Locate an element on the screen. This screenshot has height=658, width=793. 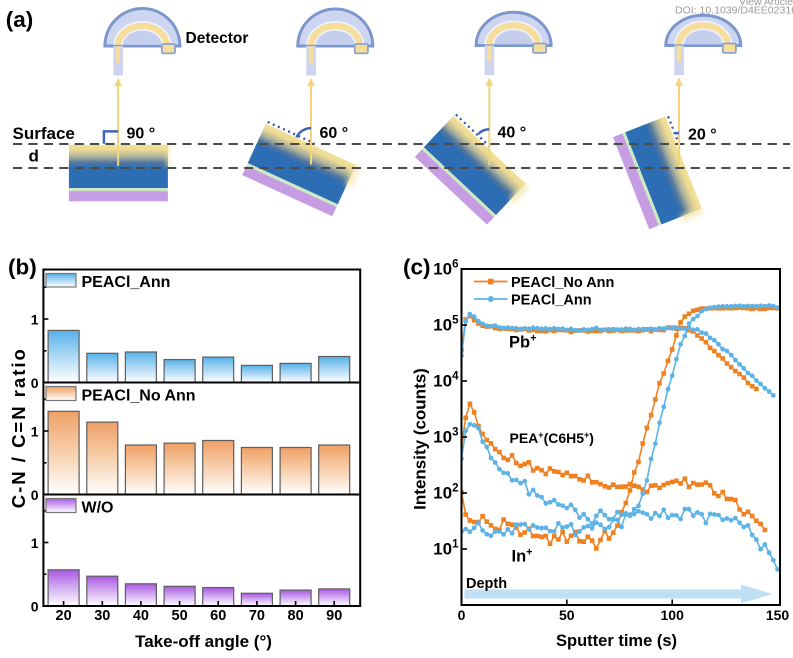
svg-text: Surface is located at coordinates (44, 133).